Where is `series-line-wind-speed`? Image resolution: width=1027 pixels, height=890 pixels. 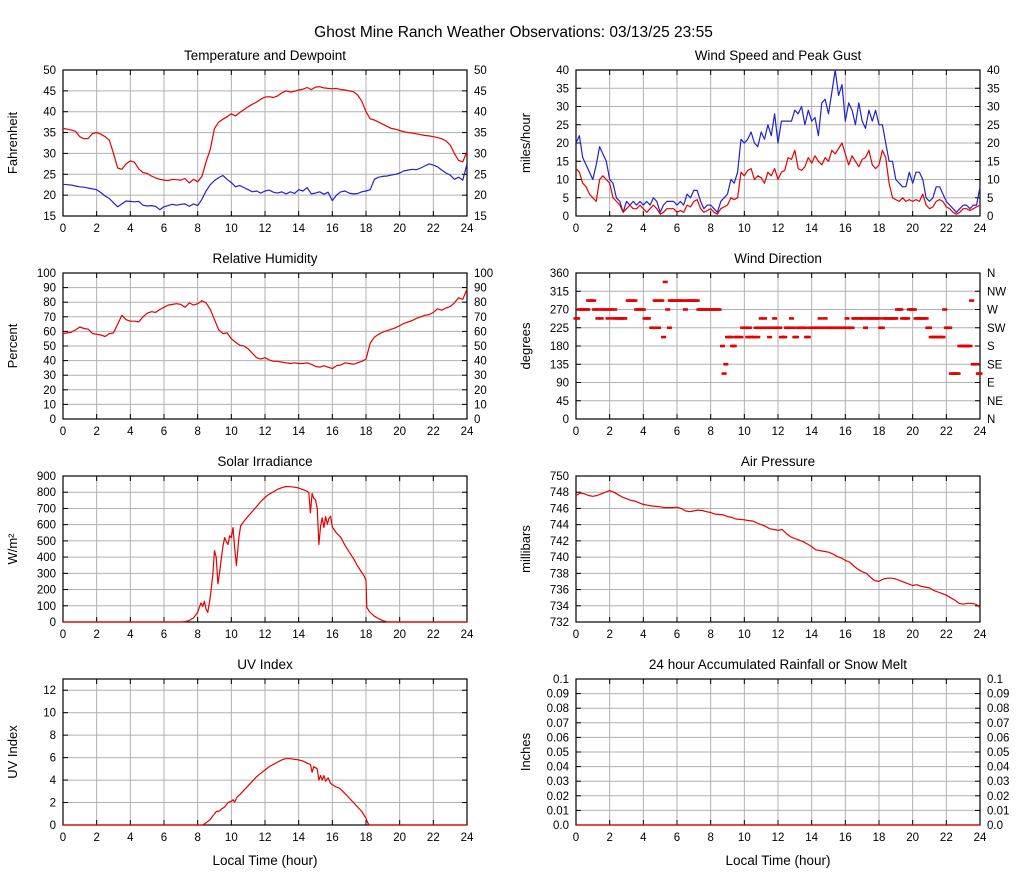
series-line-wind-speed is located at coordinates (777, 178).